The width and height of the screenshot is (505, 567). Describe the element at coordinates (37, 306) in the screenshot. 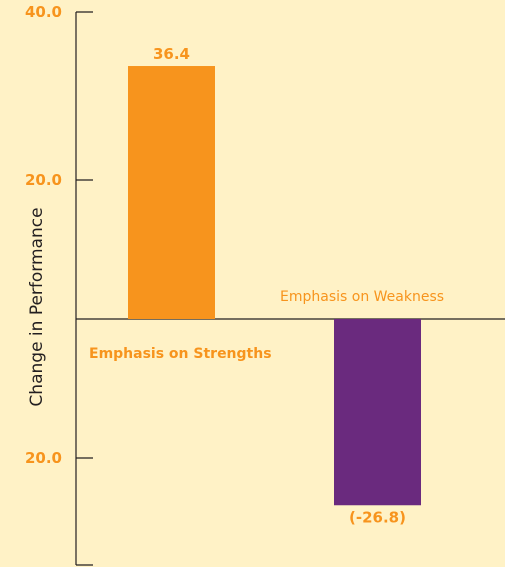

I see `y-axis-label: Change in Performance` at that location.